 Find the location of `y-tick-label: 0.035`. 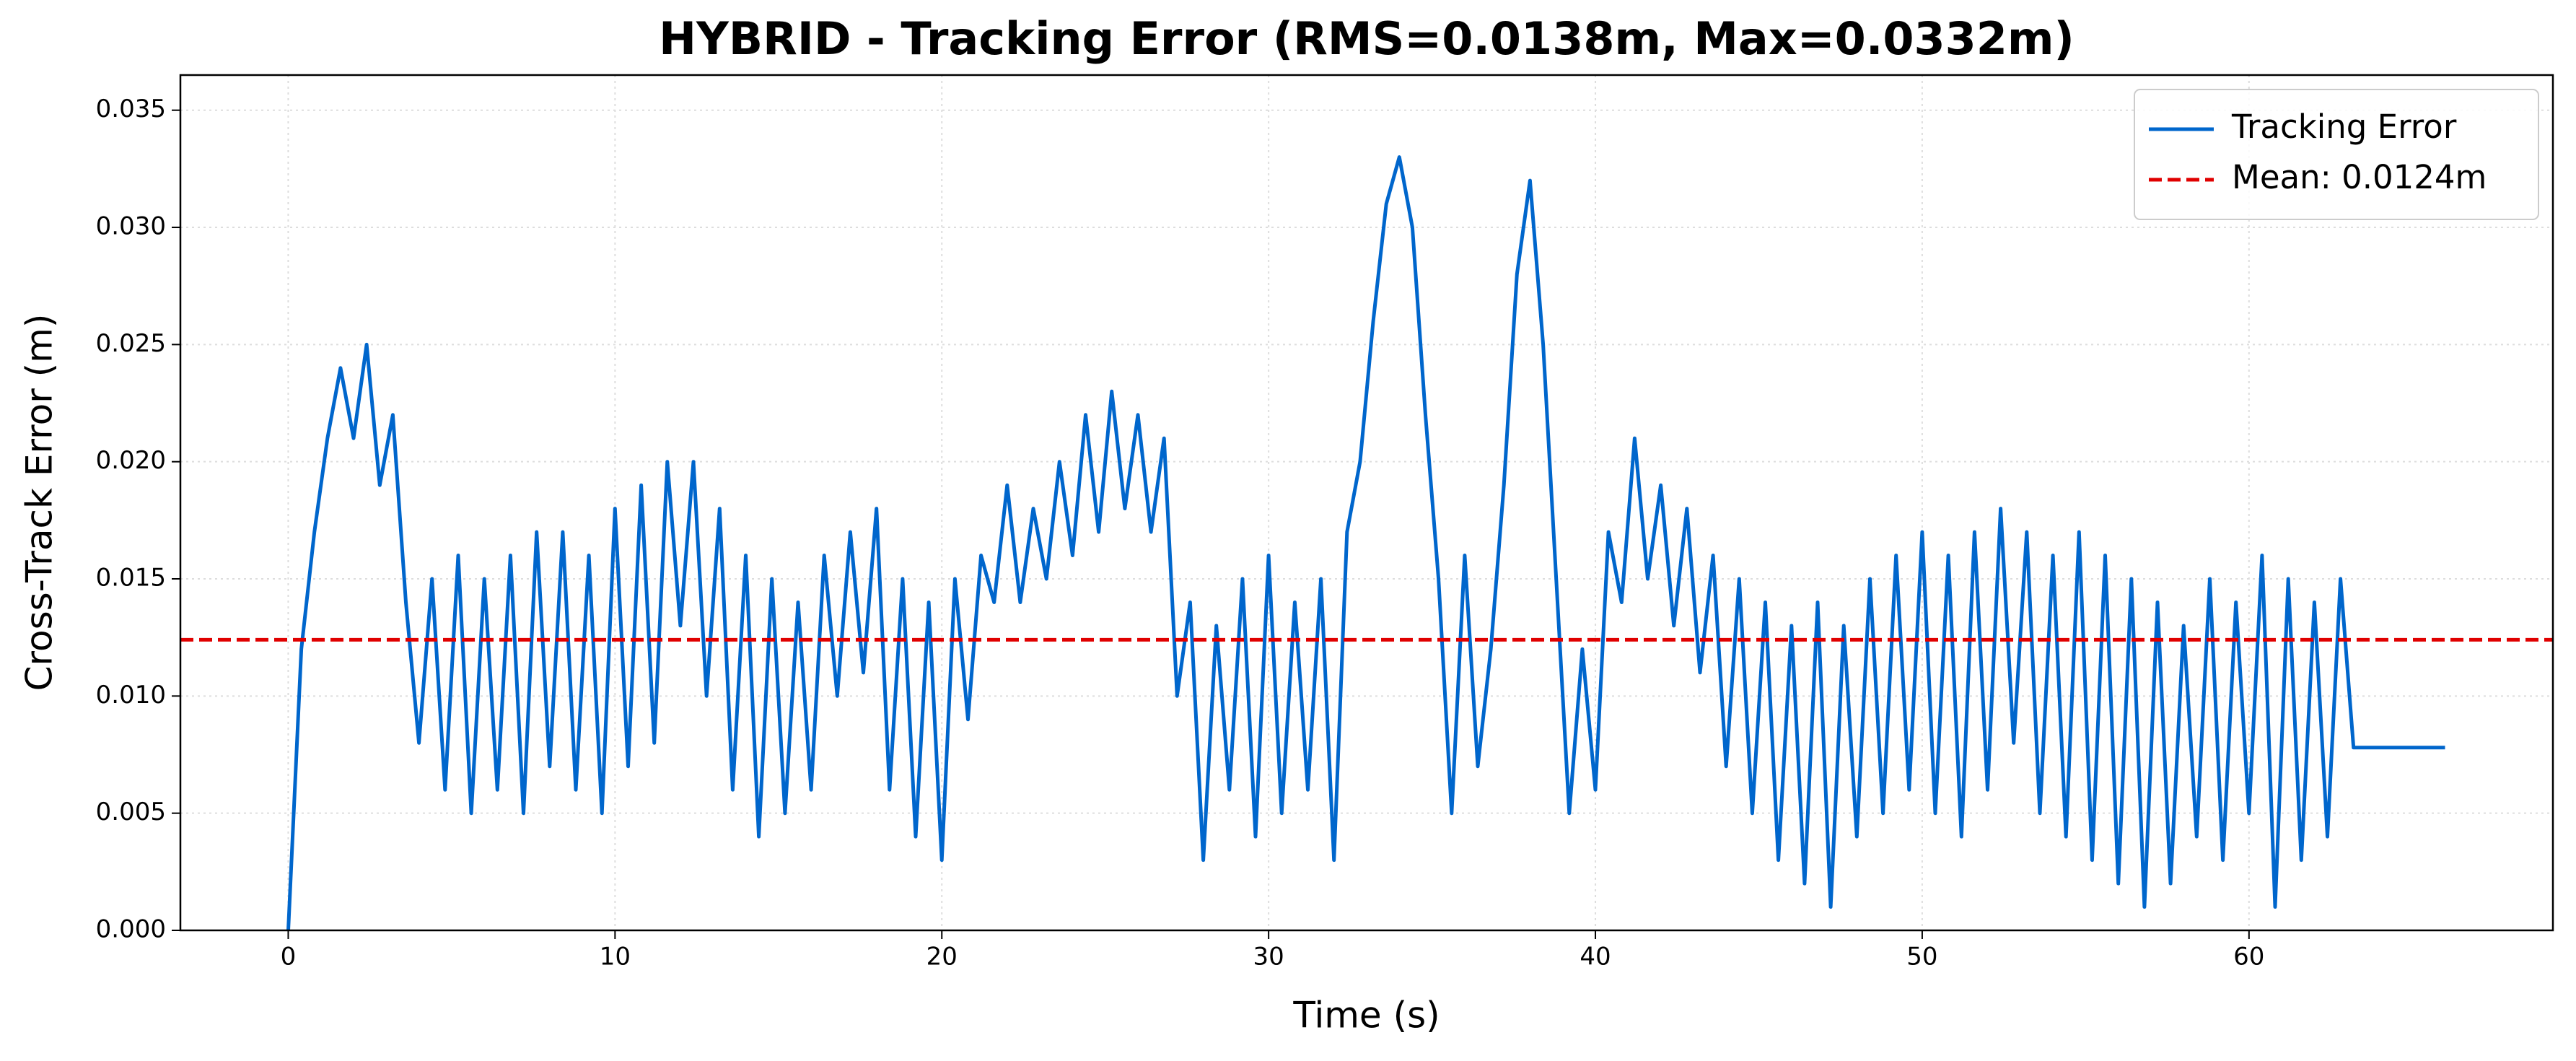

y-tick-label: 0.035 is located at coordinates (131, 109).